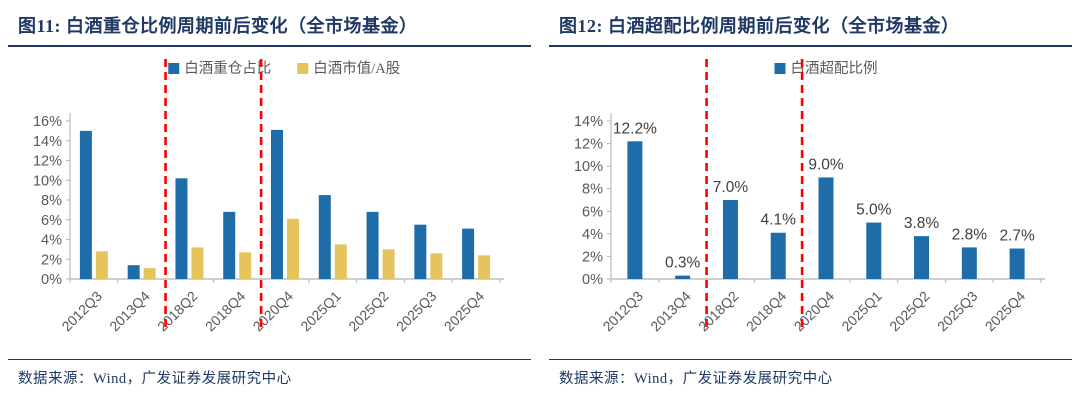 The image size is (1080, 401). What do you see at coordinates (1017, 236) in the screenshot?
I see `data-label: 2.7%` at bounding box center [1017, 236].